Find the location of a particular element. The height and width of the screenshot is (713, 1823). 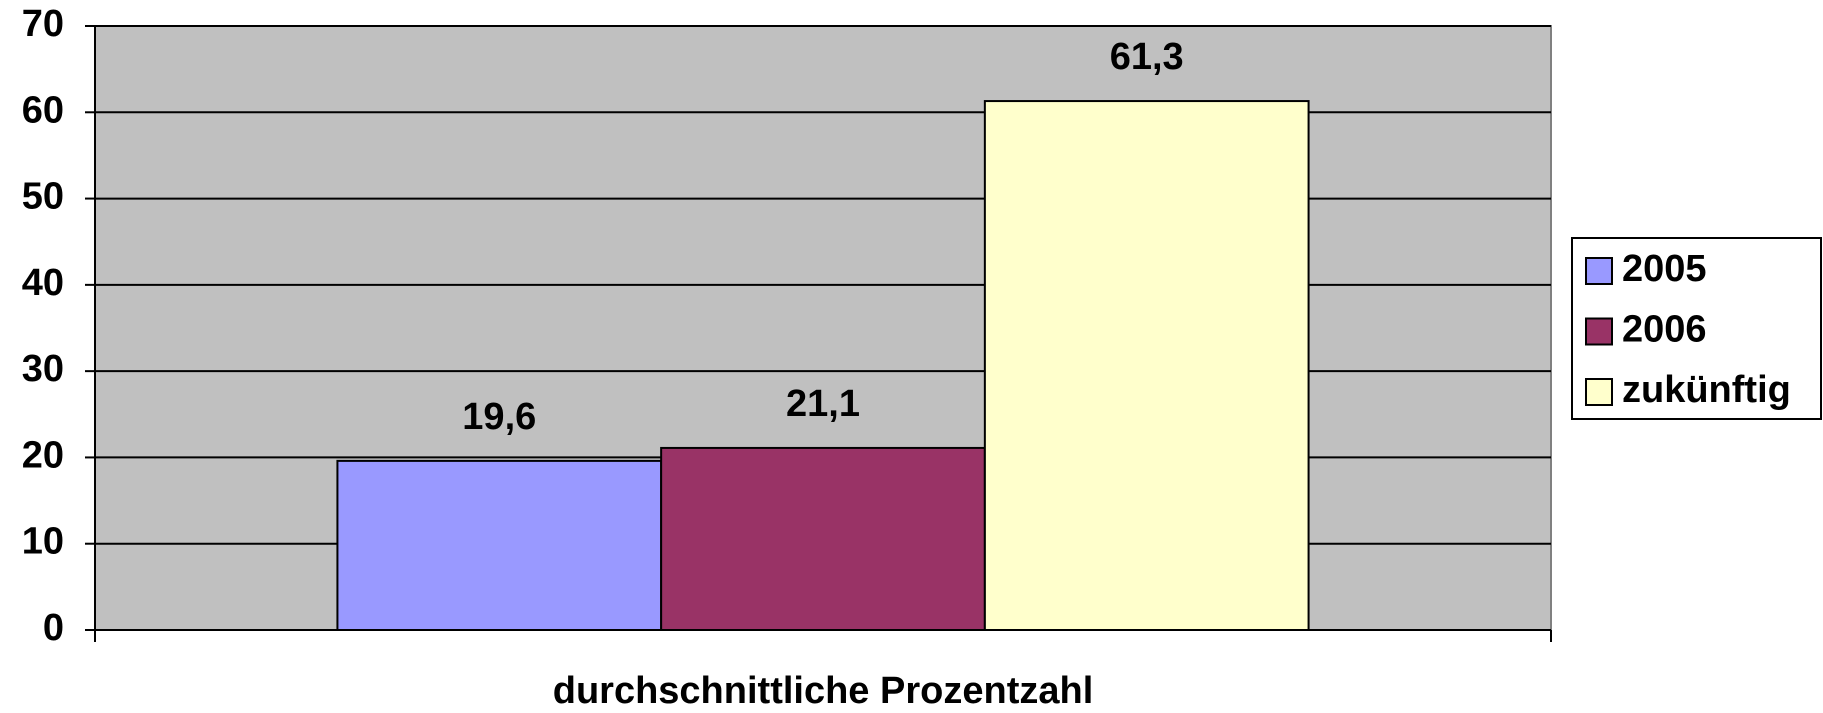

y-tick-label: 0 is located at coordinates (53, 628).